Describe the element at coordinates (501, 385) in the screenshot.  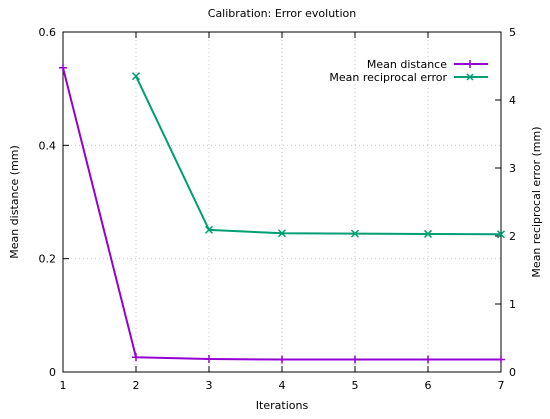
I see `x-tick-label: 7` at that location.